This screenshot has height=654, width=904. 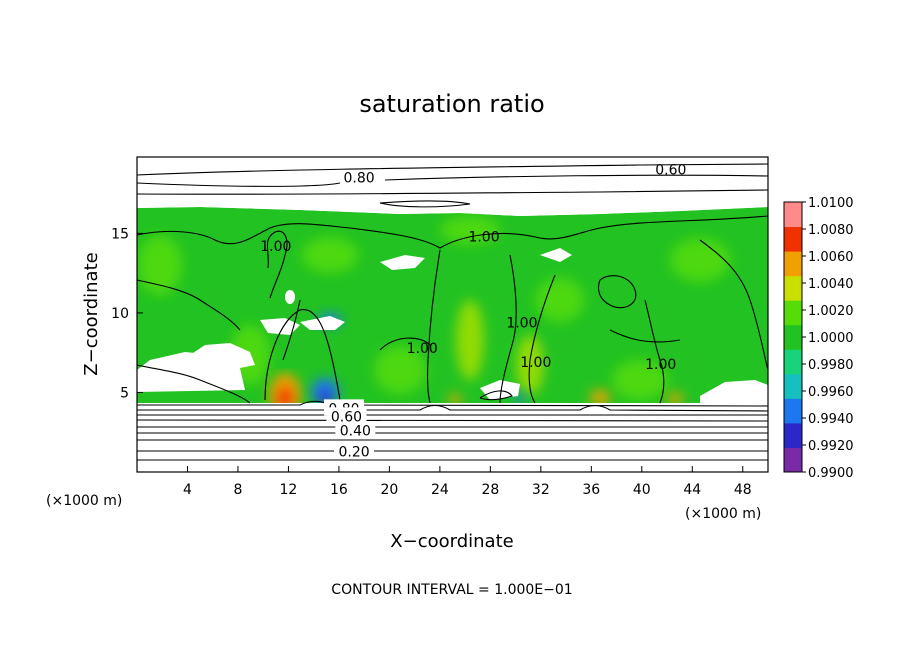 I want to click on chart-title: saturation ratio, so click(x=451, y=104).